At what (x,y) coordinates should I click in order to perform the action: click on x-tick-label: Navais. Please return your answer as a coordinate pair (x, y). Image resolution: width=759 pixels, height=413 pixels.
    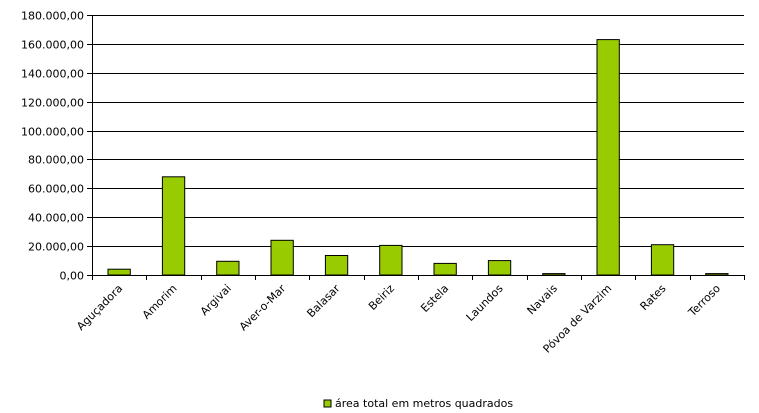
    Looking at the image, I should click on (543, 300).